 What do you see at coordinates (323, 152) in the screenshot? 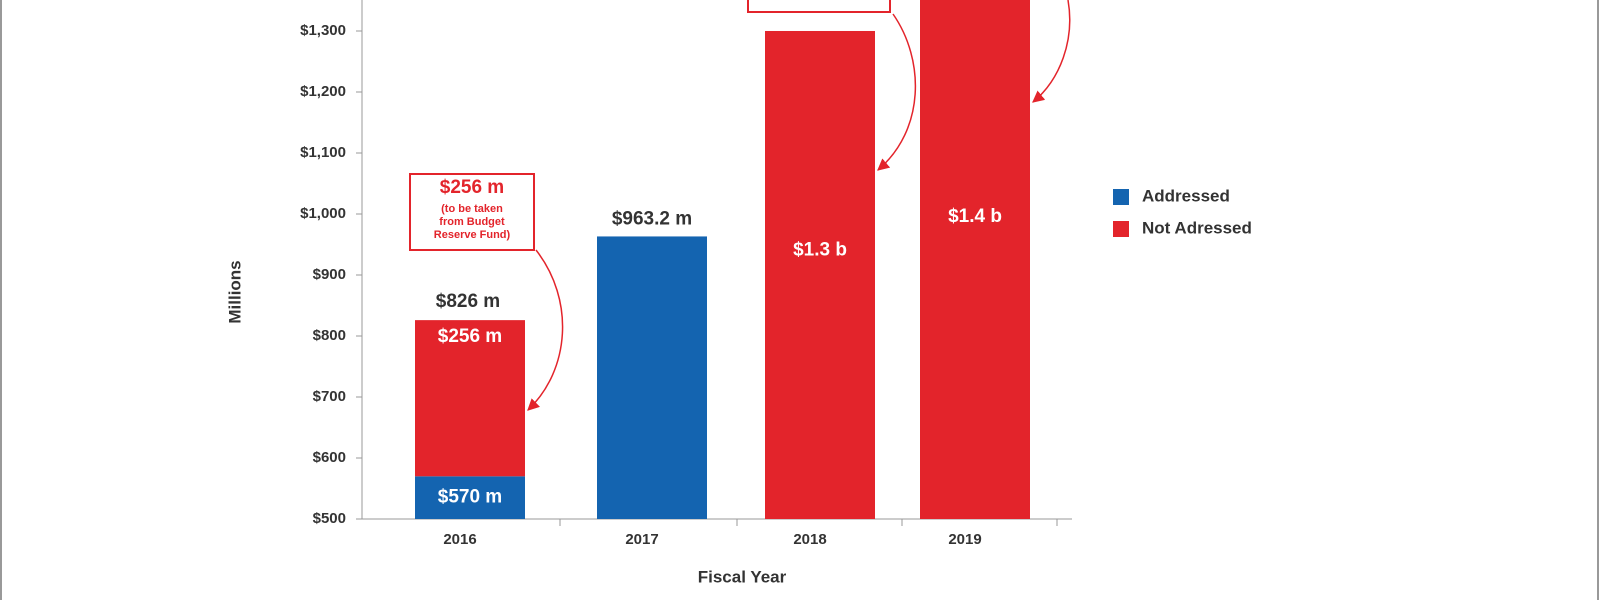
I see `y-tick-label: $1,100` at bounding box center [323, 152].